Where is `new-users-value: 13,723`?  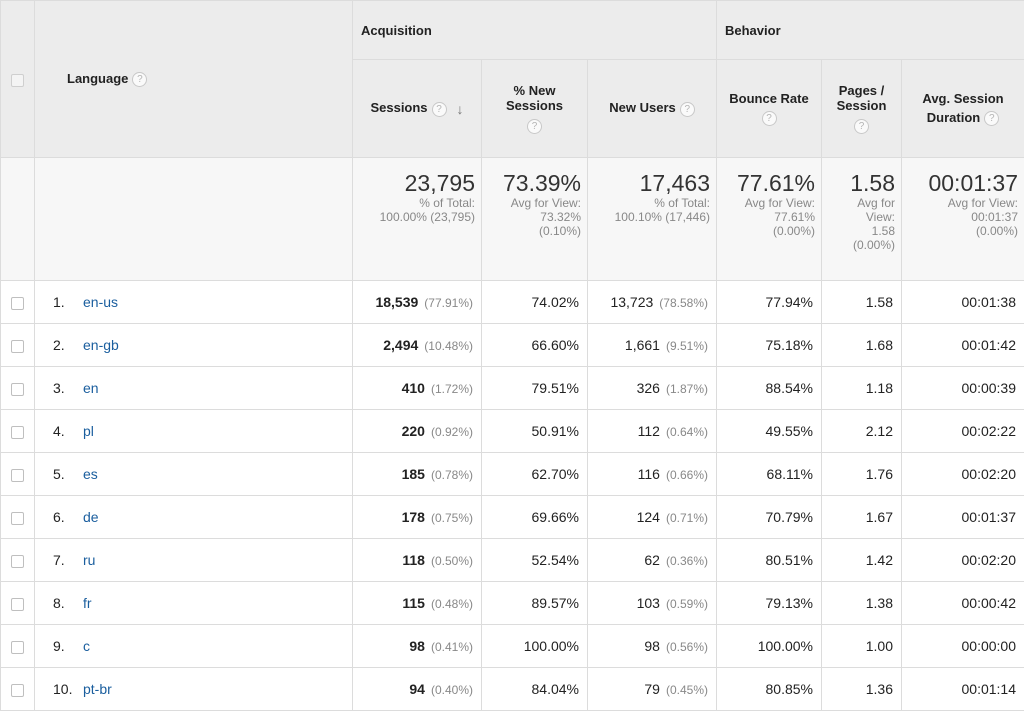
new-users-value: 13,723 is located at coordinates (631, 302).